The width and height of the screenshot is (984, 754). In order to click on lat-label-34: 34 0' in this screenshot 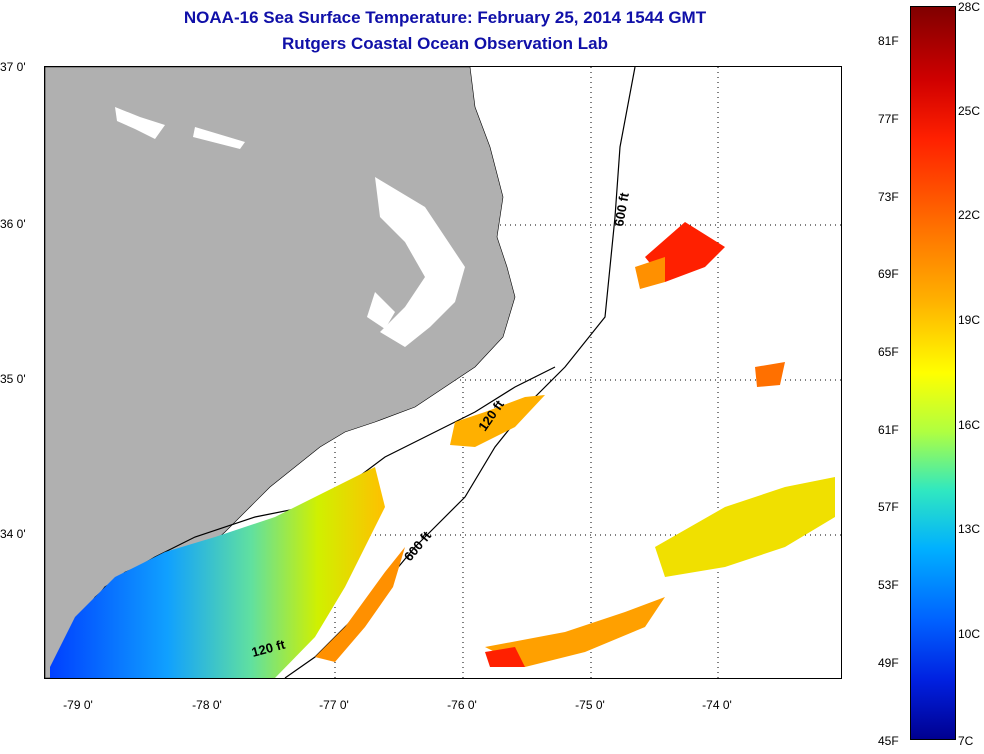, I will do `click(13, 534)`.